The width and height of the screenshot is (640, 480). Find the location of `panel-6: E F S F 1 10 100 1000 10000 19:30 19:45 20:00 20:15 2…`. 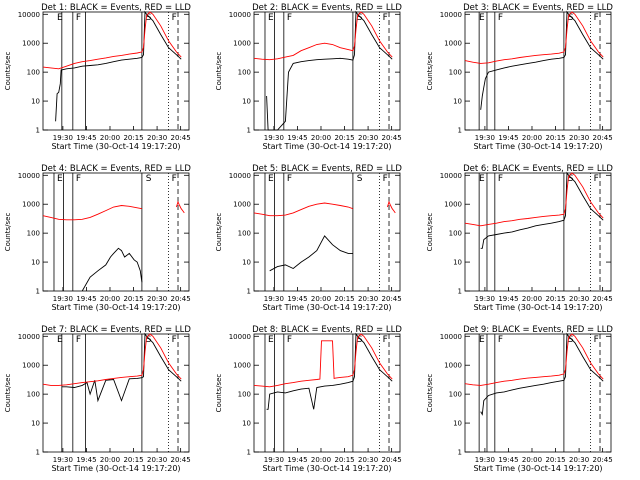

panel-6: E F S F 1 10 100 1000 10000 19:30 19:45 20:00 20:15 2… is located at coordinates (519, 238).